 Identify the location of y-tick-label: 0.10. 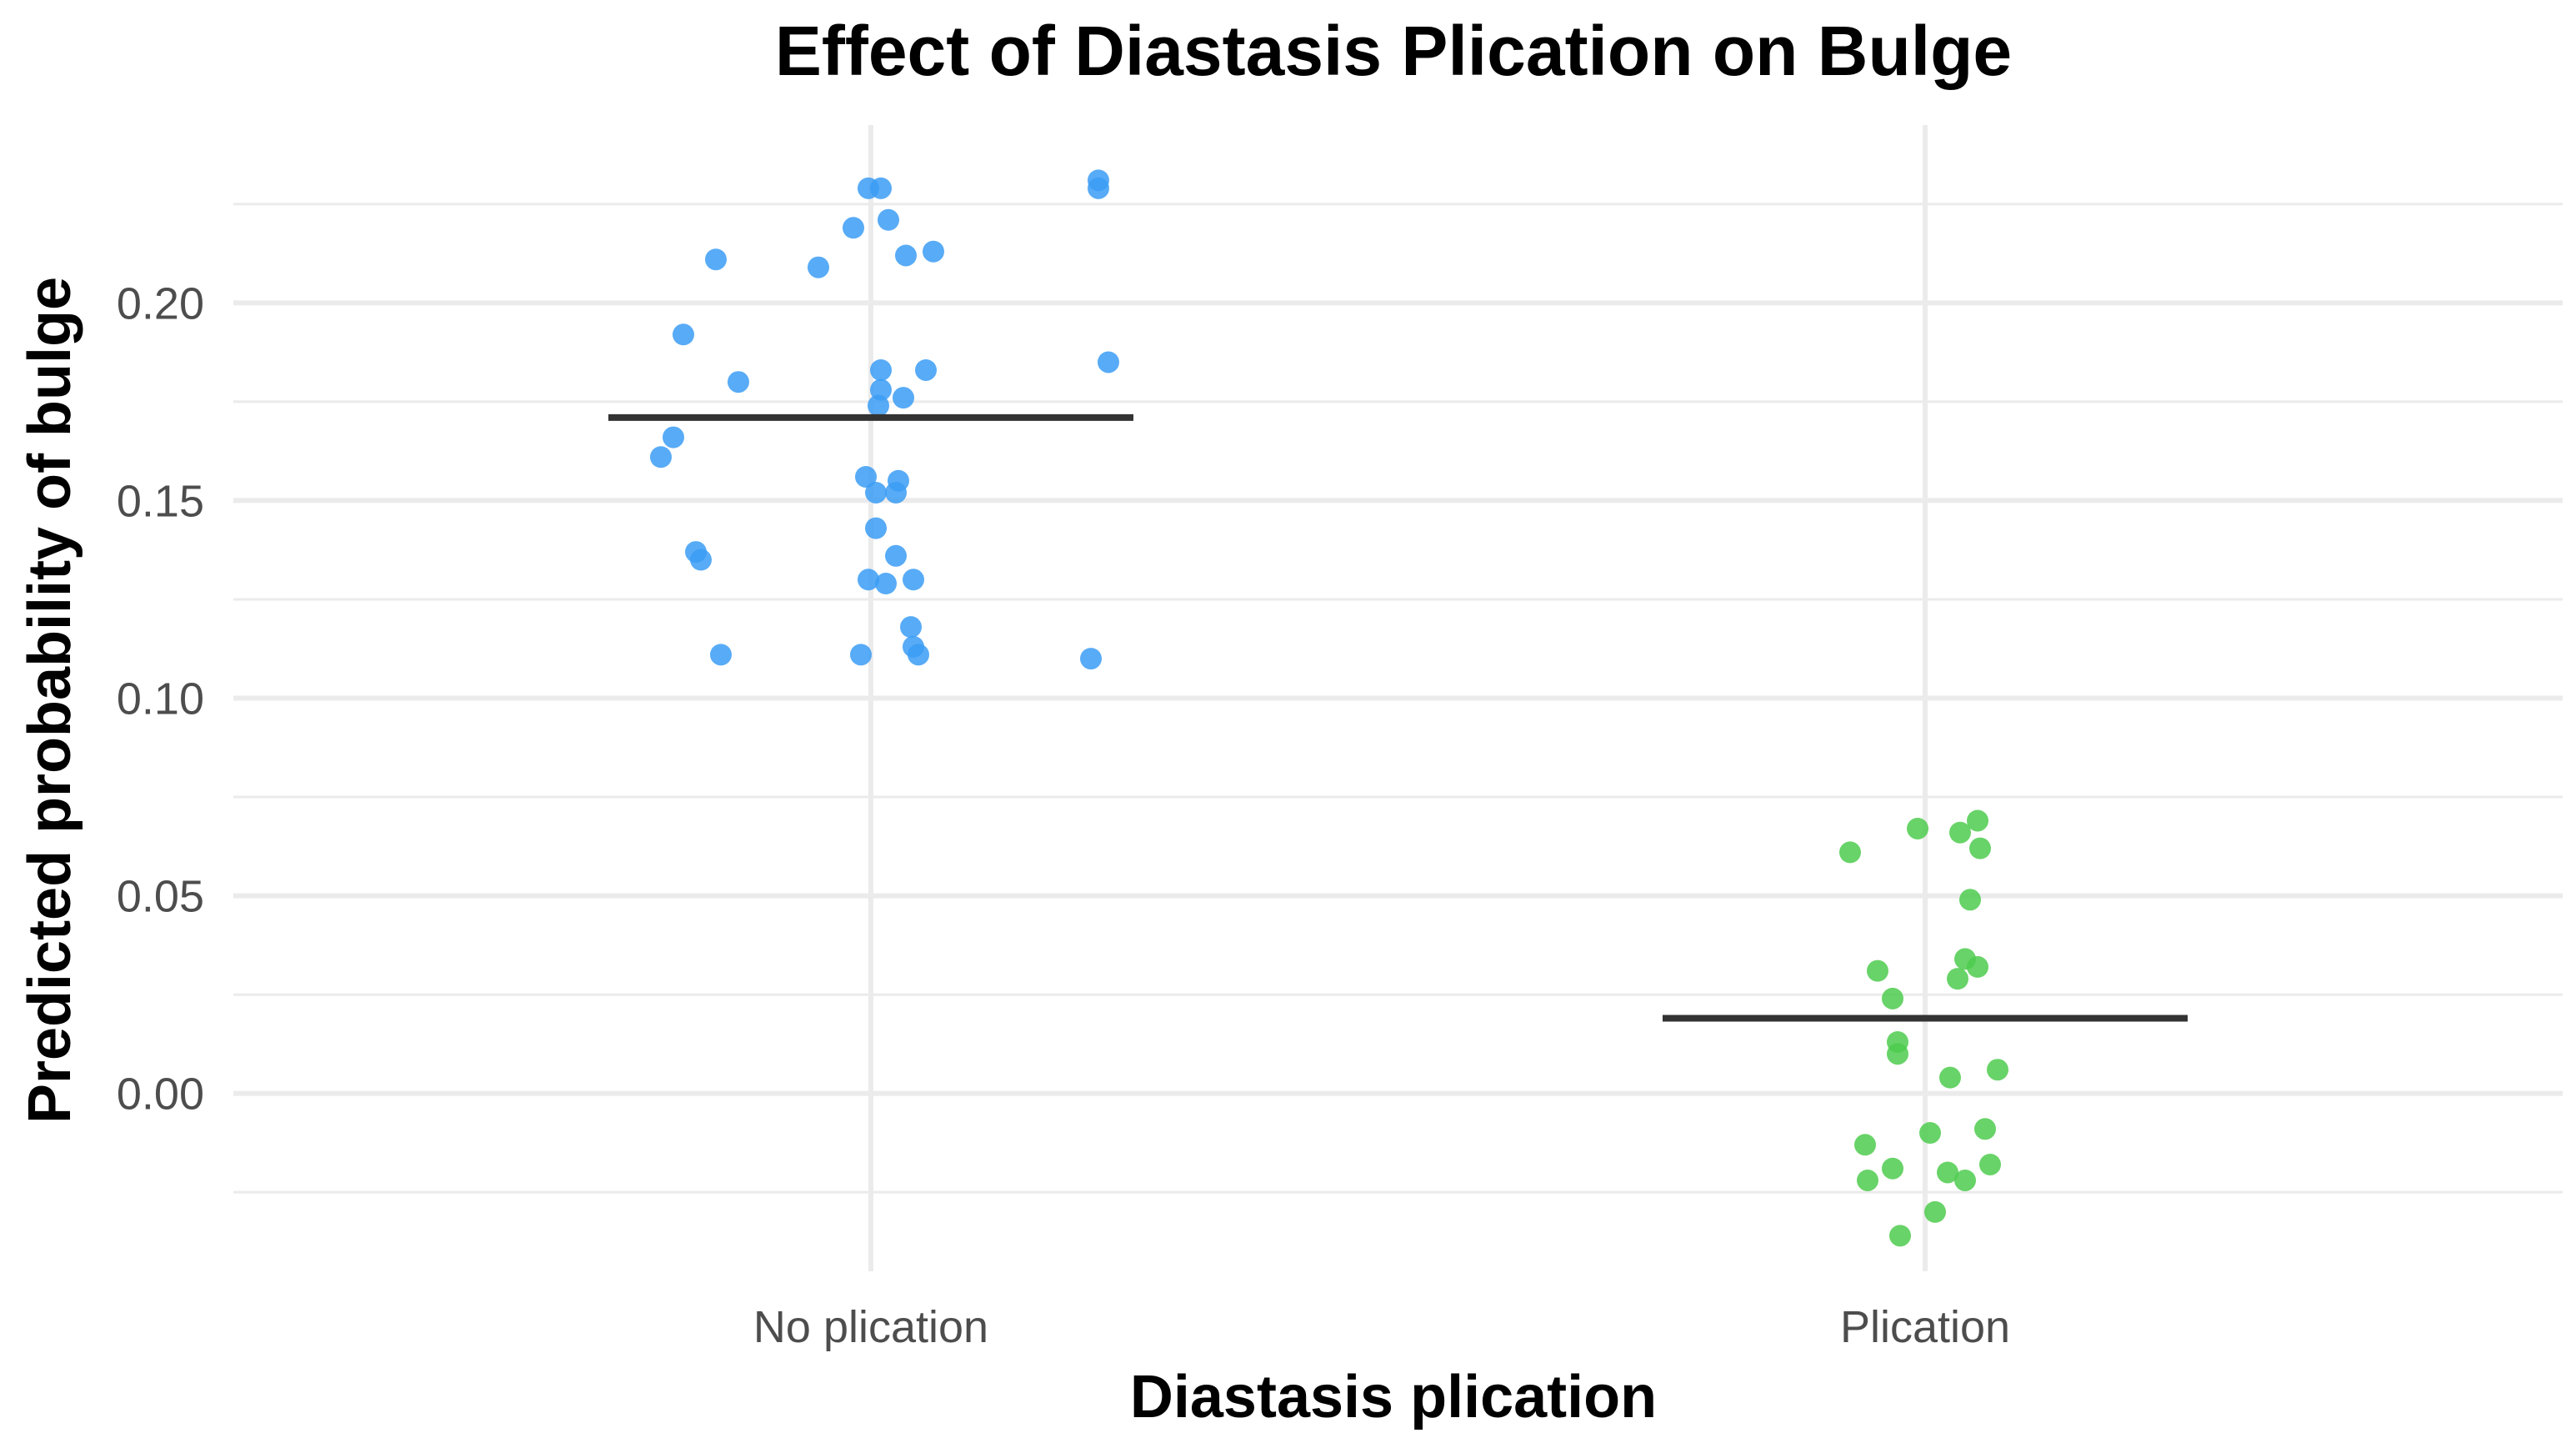
(161, 699).